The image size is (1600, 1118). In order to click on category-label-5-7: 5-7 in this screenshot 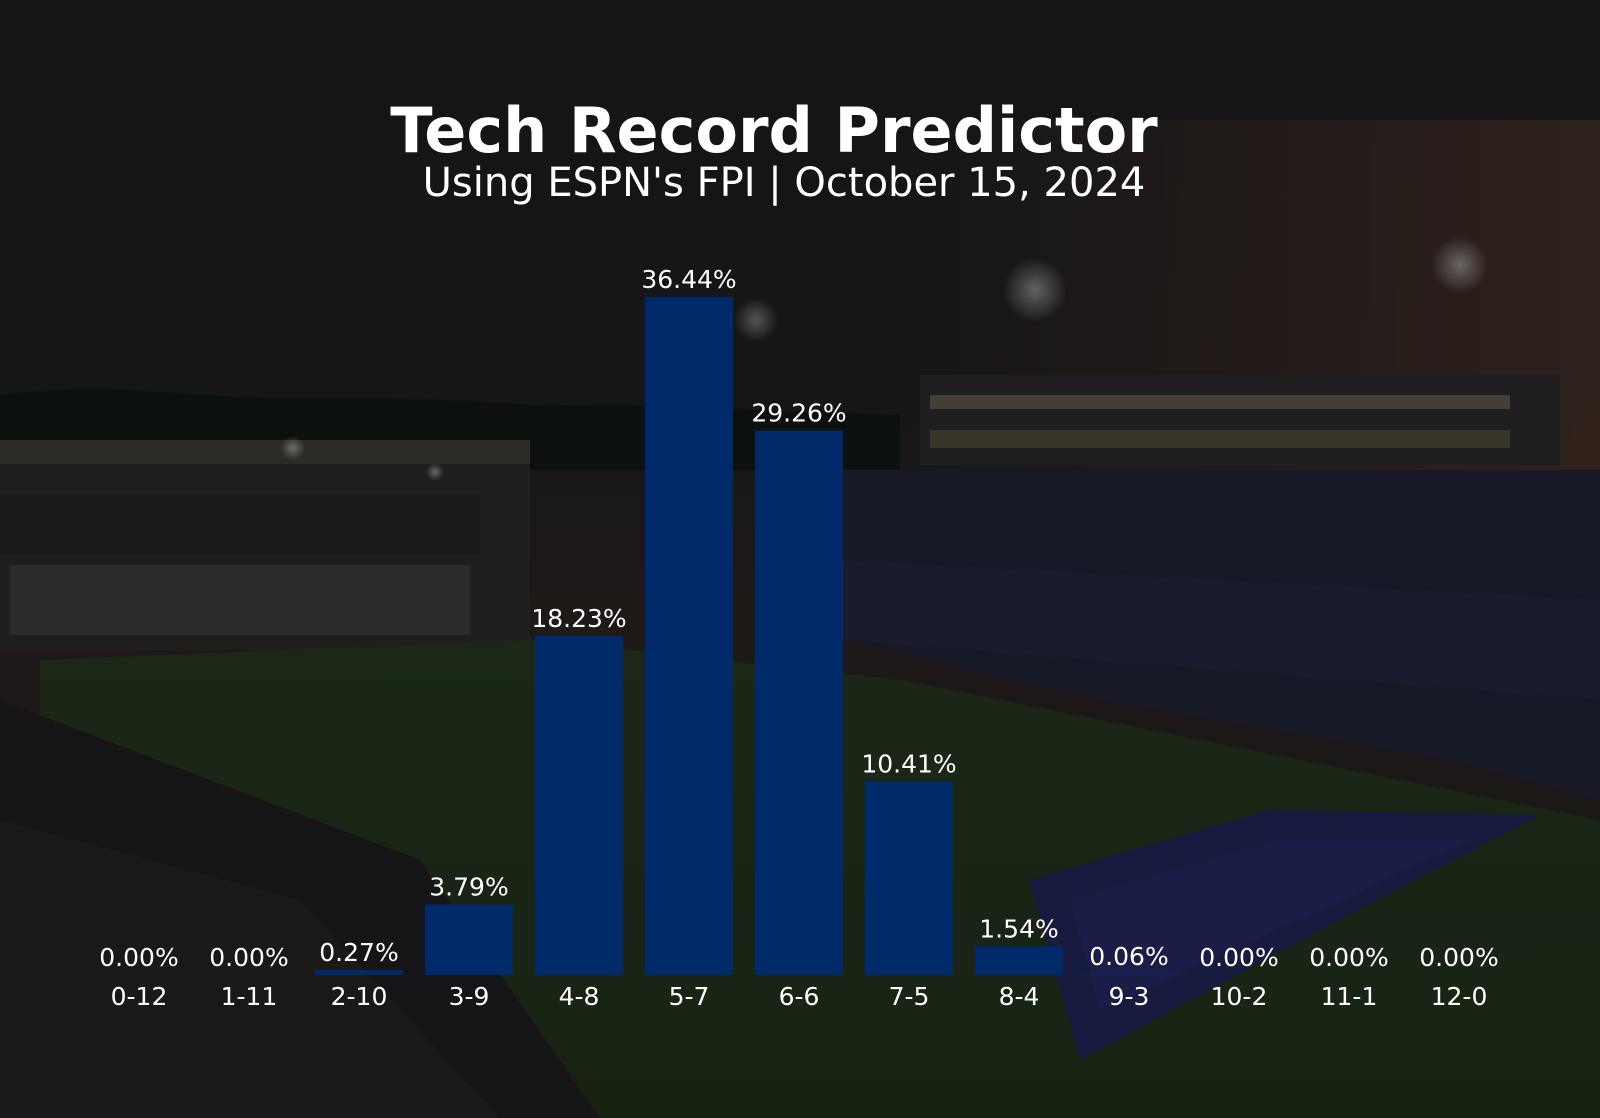, I will do `click(689, 996)`.